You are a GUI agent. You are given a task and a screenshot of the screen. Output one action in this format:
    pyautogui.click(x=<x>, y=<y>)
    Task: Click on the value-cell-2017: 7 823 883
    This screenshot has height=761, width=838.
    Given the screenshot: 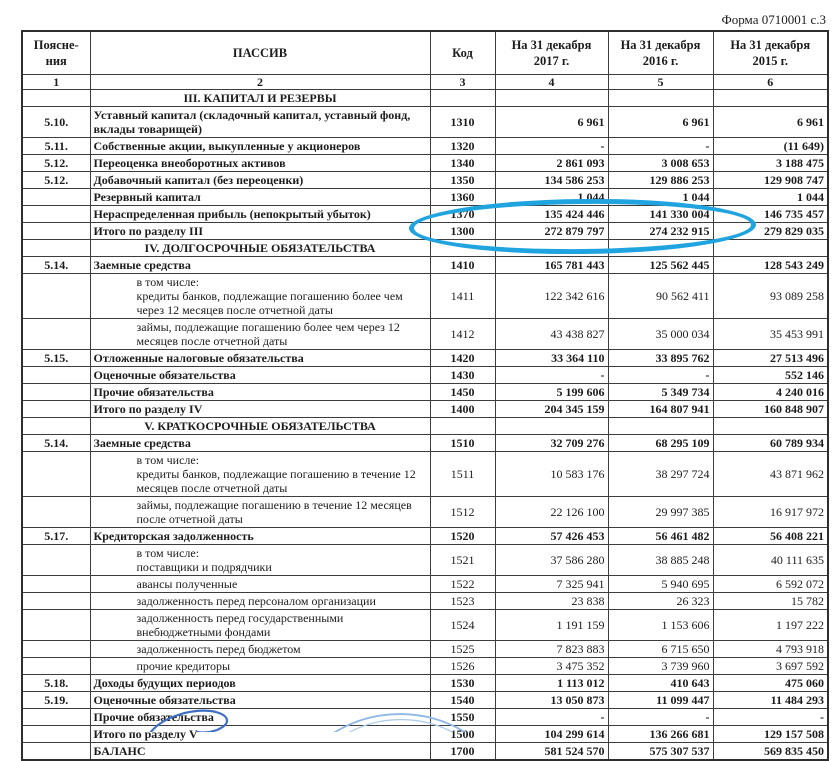 What is the action you would take?
    pyautogui.click(x=551, y=649)
    